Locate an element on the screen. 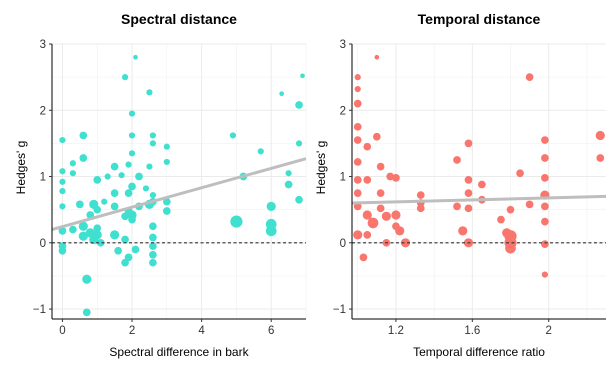 The height and width of the screenshot is (367, 611). chart-title: Temporal distance is located at coordinates (479, 19).